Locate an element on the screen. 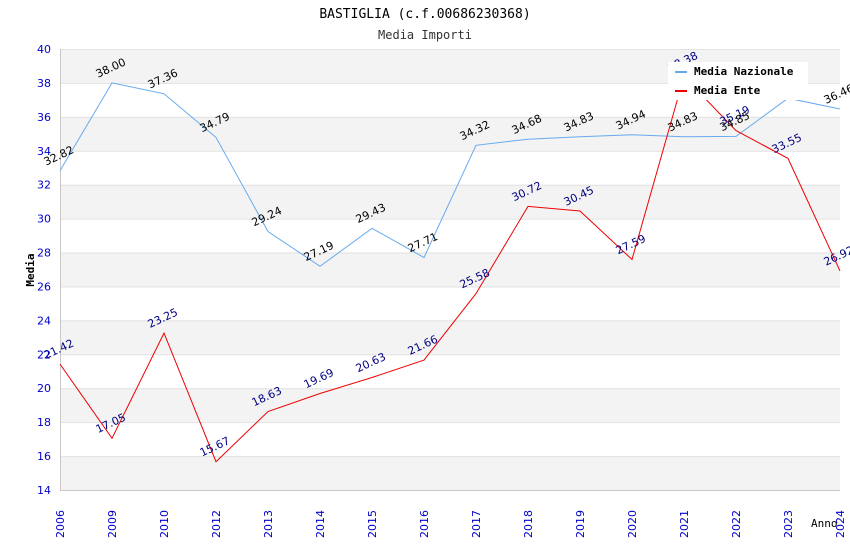  data-label: 36.46 is located at coordinates (836, 94).